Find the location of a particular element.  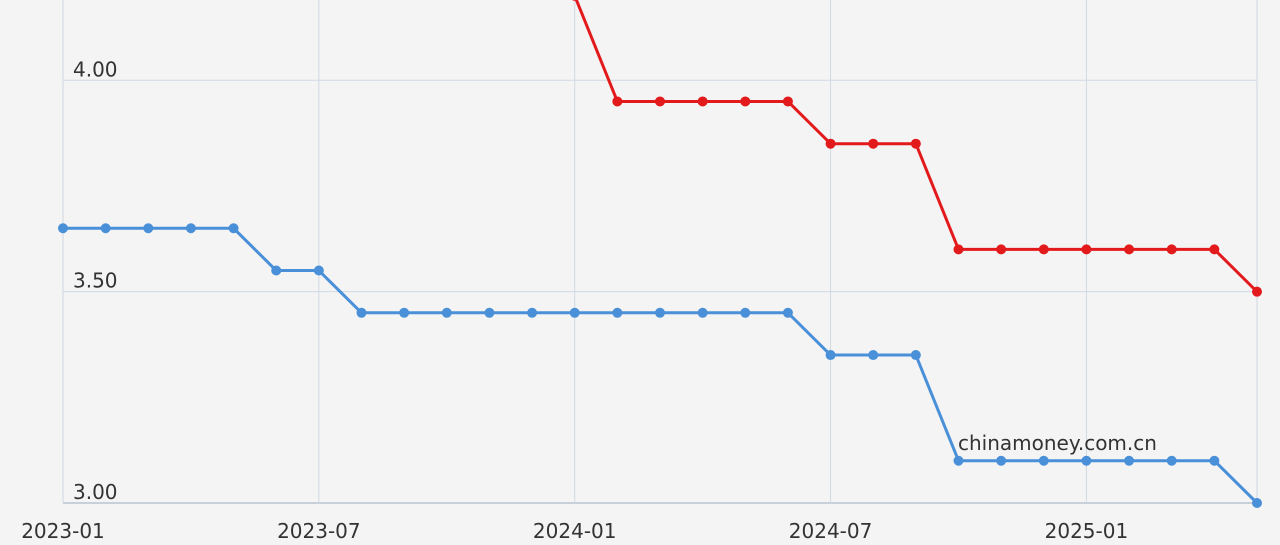

x-tick-label: 2023-01 is located at coordinates (63, 531).